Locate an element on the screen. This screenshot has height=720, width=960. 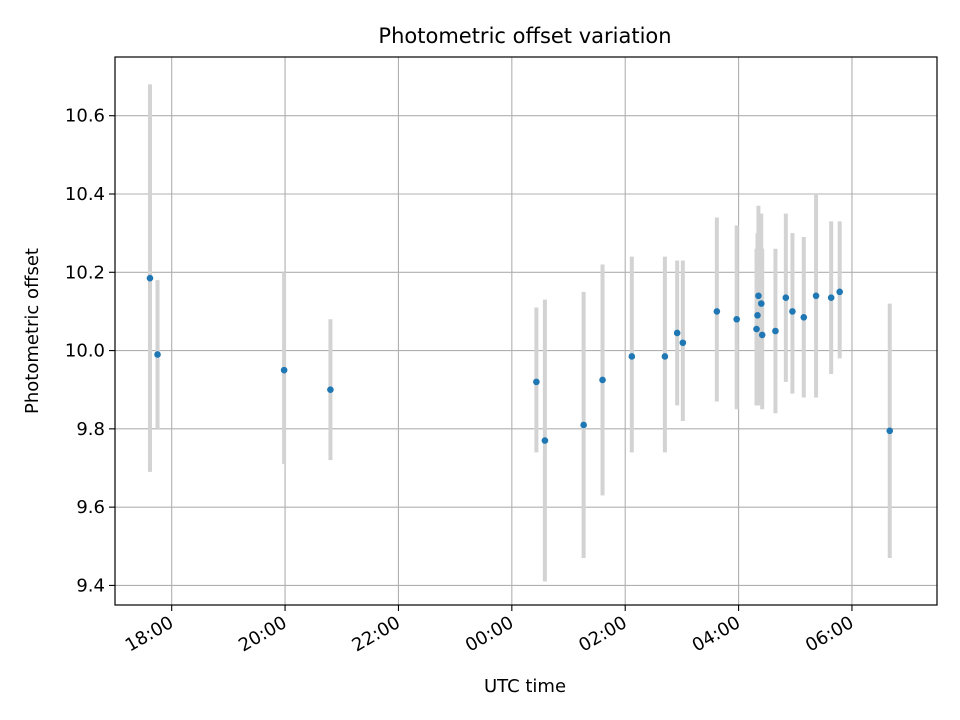
chart-title: Photometric offset variation is located at coordinates (524, 36).